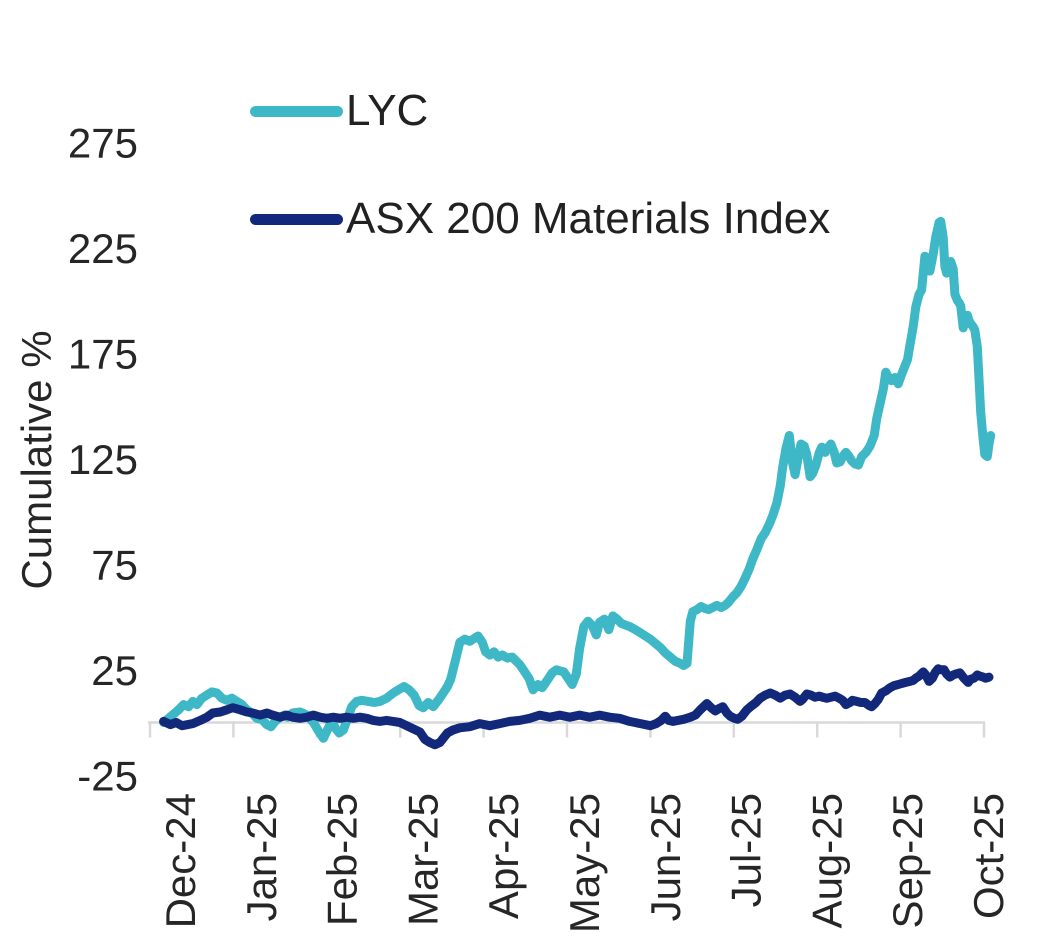 This screenshot has width=1042, height=952. What do you see at coordinates (103, 142) in the screenshot?
I see `y-tick-label: 275` at bounding box center [103, 142].